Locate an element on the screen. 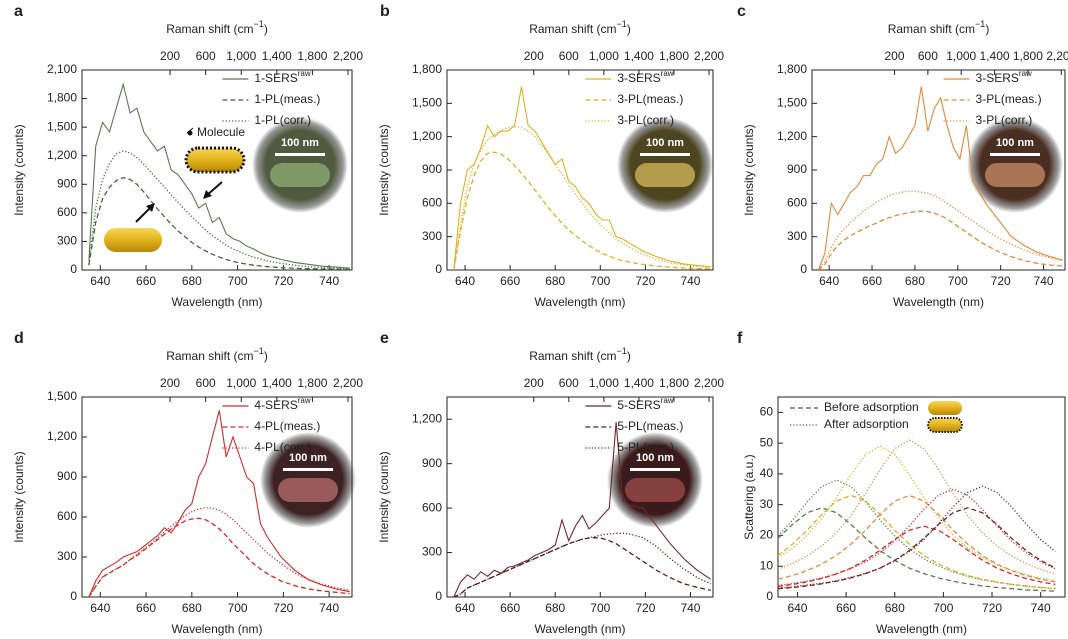 The width and height of the screenshot is (1068, 639). y-tick-label: 1,800 is located at coordinates (427, 69).